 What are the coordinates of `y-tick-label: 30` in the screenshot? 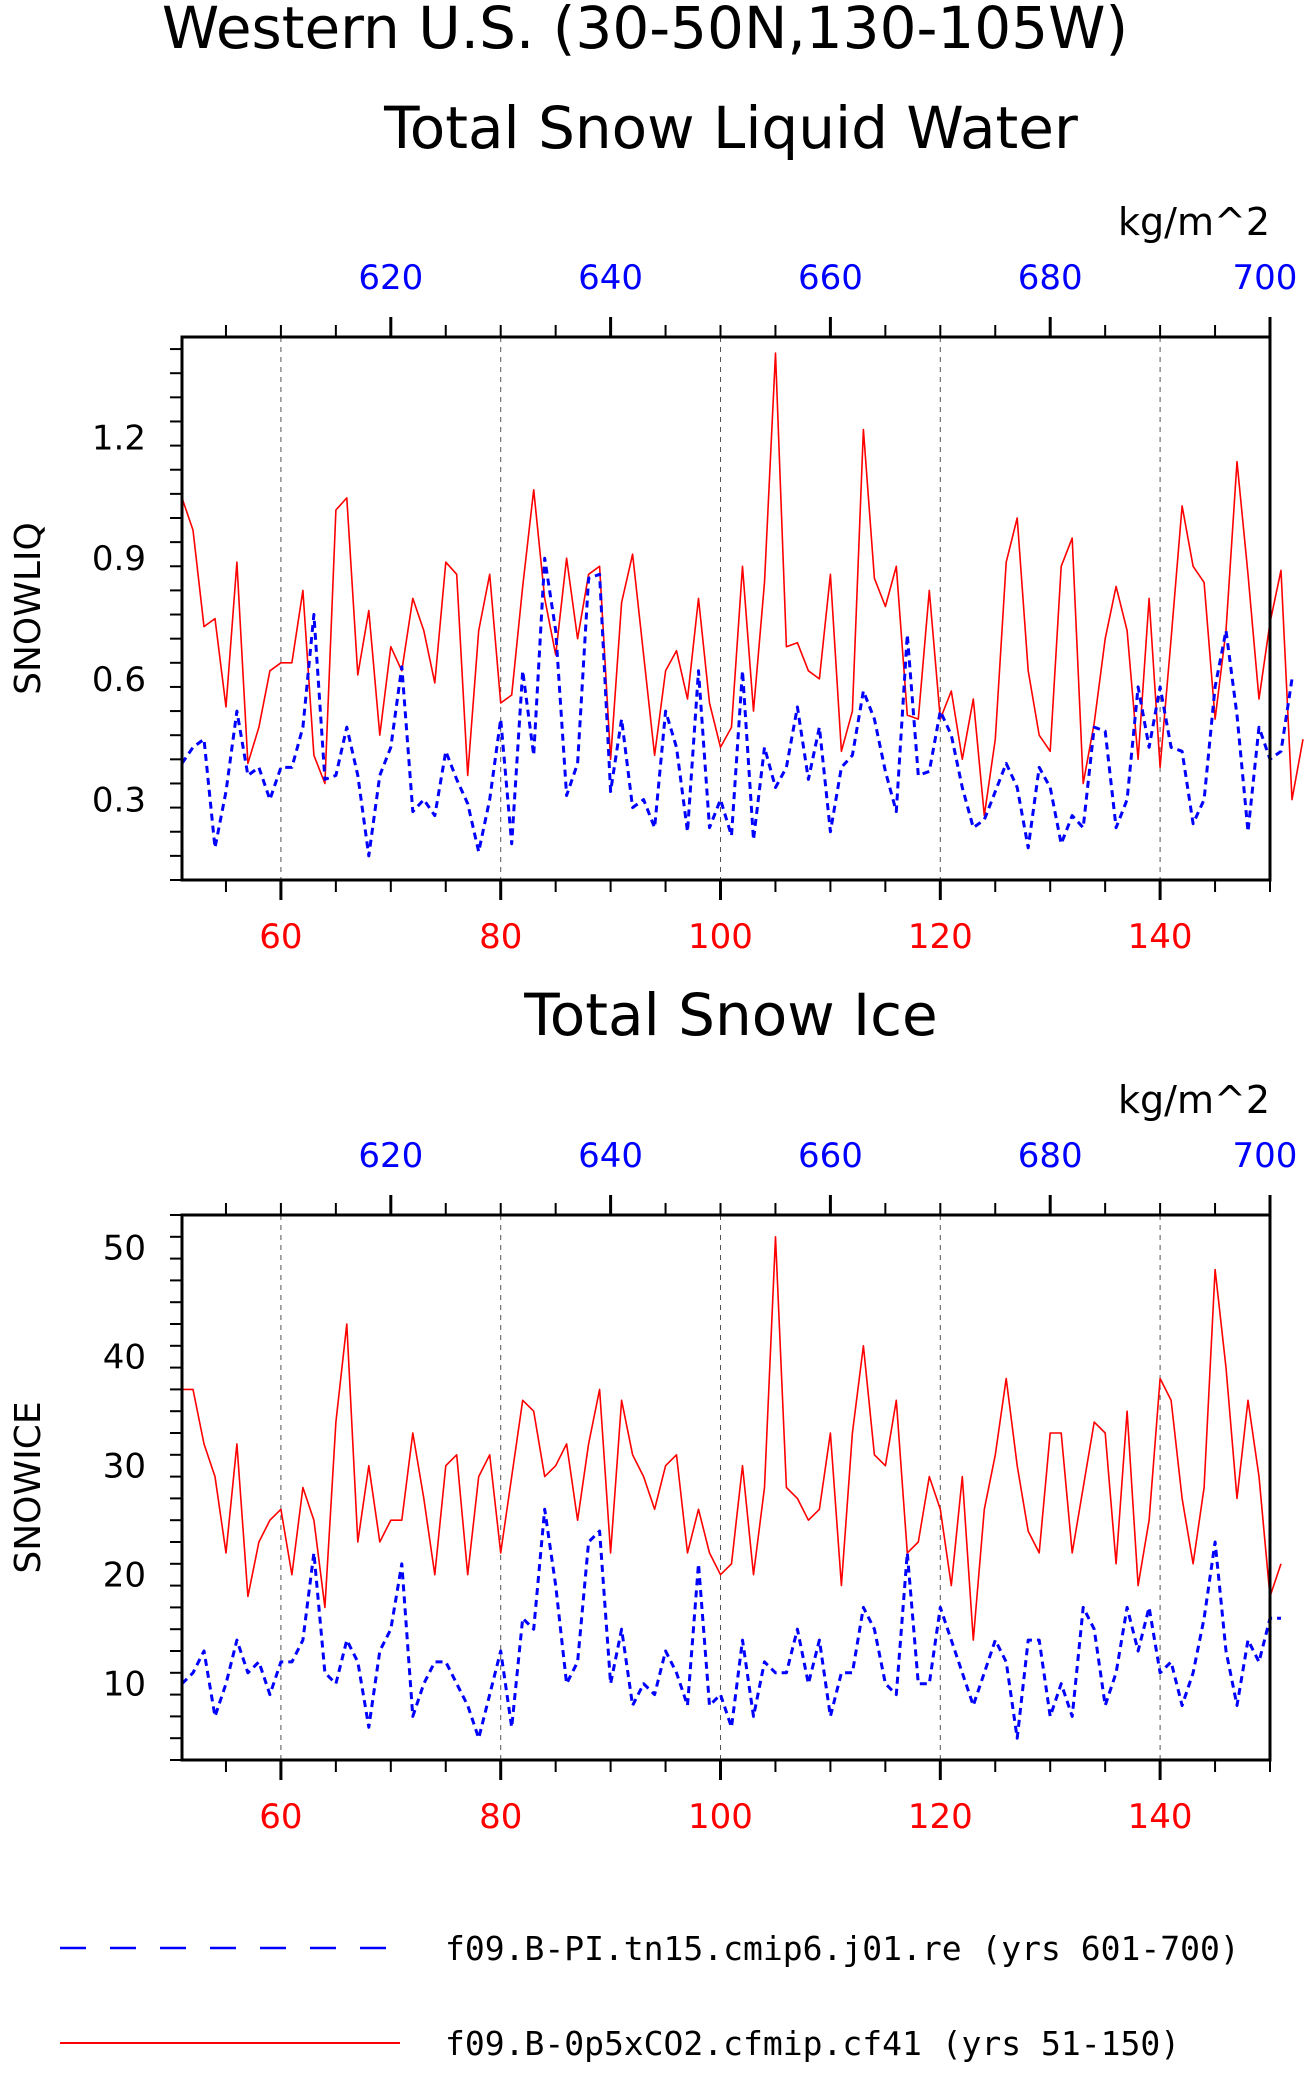 It's located at (124, 1467).